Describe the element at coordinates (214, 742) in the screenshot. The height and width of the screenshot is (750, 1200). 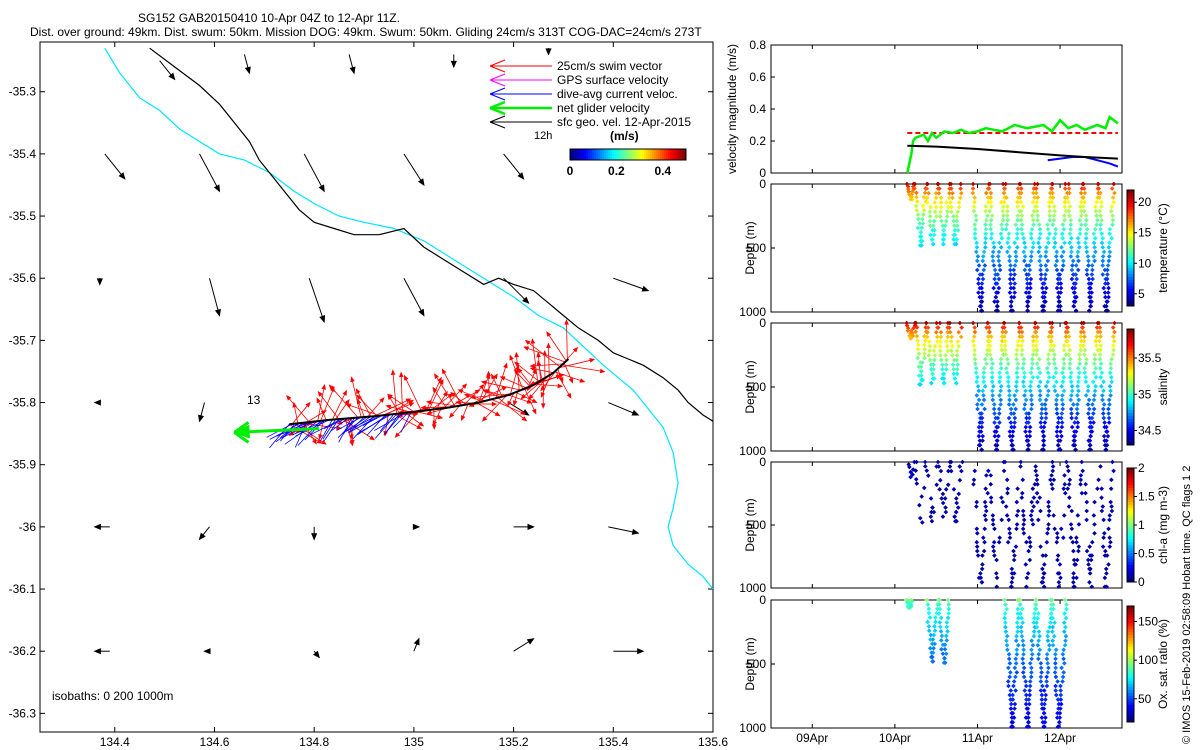
I see `map-xtick-label: 134.6` at that location.